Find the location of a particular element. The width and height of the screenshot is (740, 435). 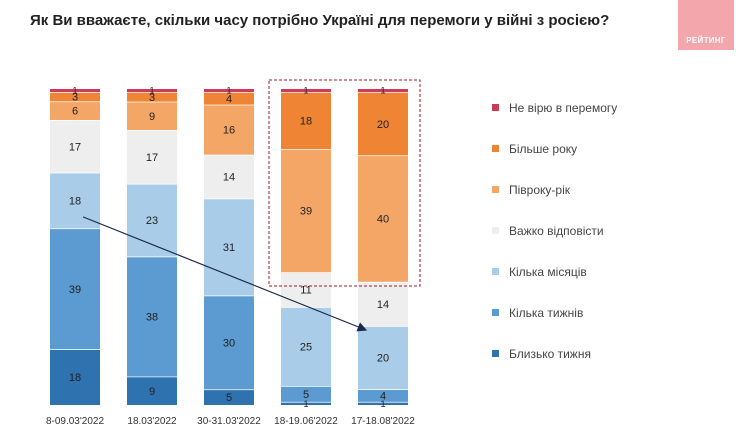

data-label: 25 is located at coordinates (306, 348).